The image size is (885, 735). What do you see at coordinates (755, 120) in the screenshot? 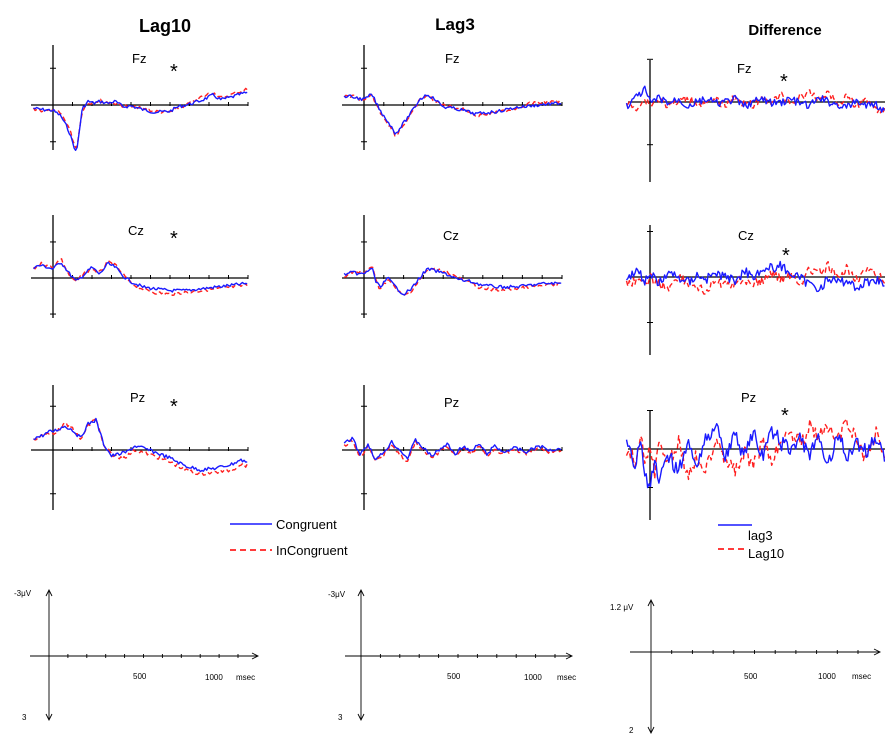
I see `panel-diff_fz` at bounding box center [755, 120].